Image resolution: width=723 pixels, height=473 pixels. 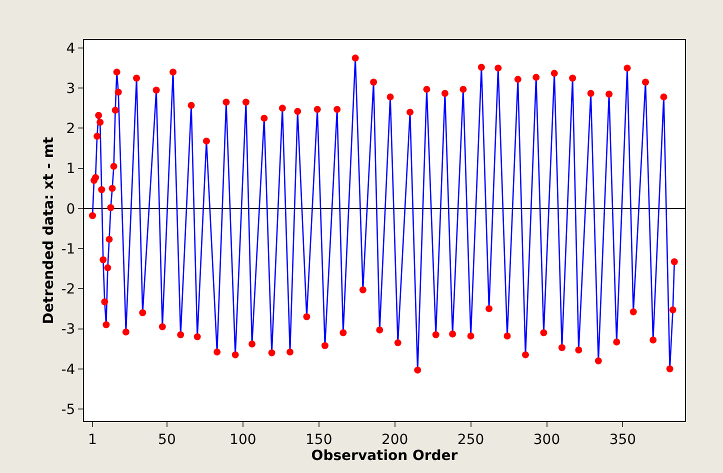 I want to click on y-tick-label: -3, so click(x=68, y=330).